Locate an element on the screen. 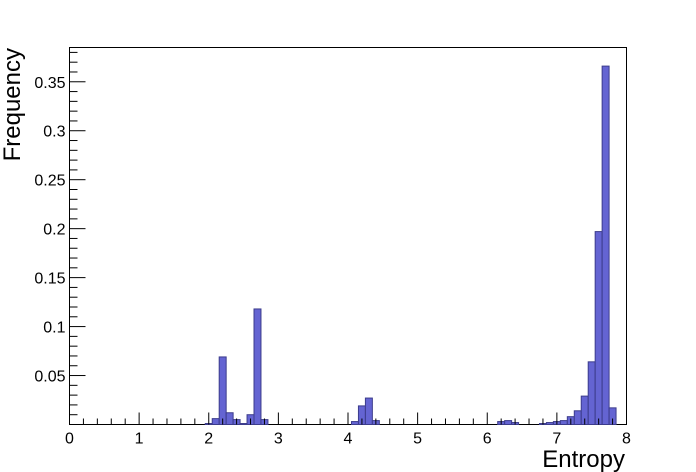 The height and width of the screenshot is (472, 696). y-tick-label: 0.05 is located at coordinates (49, 377).